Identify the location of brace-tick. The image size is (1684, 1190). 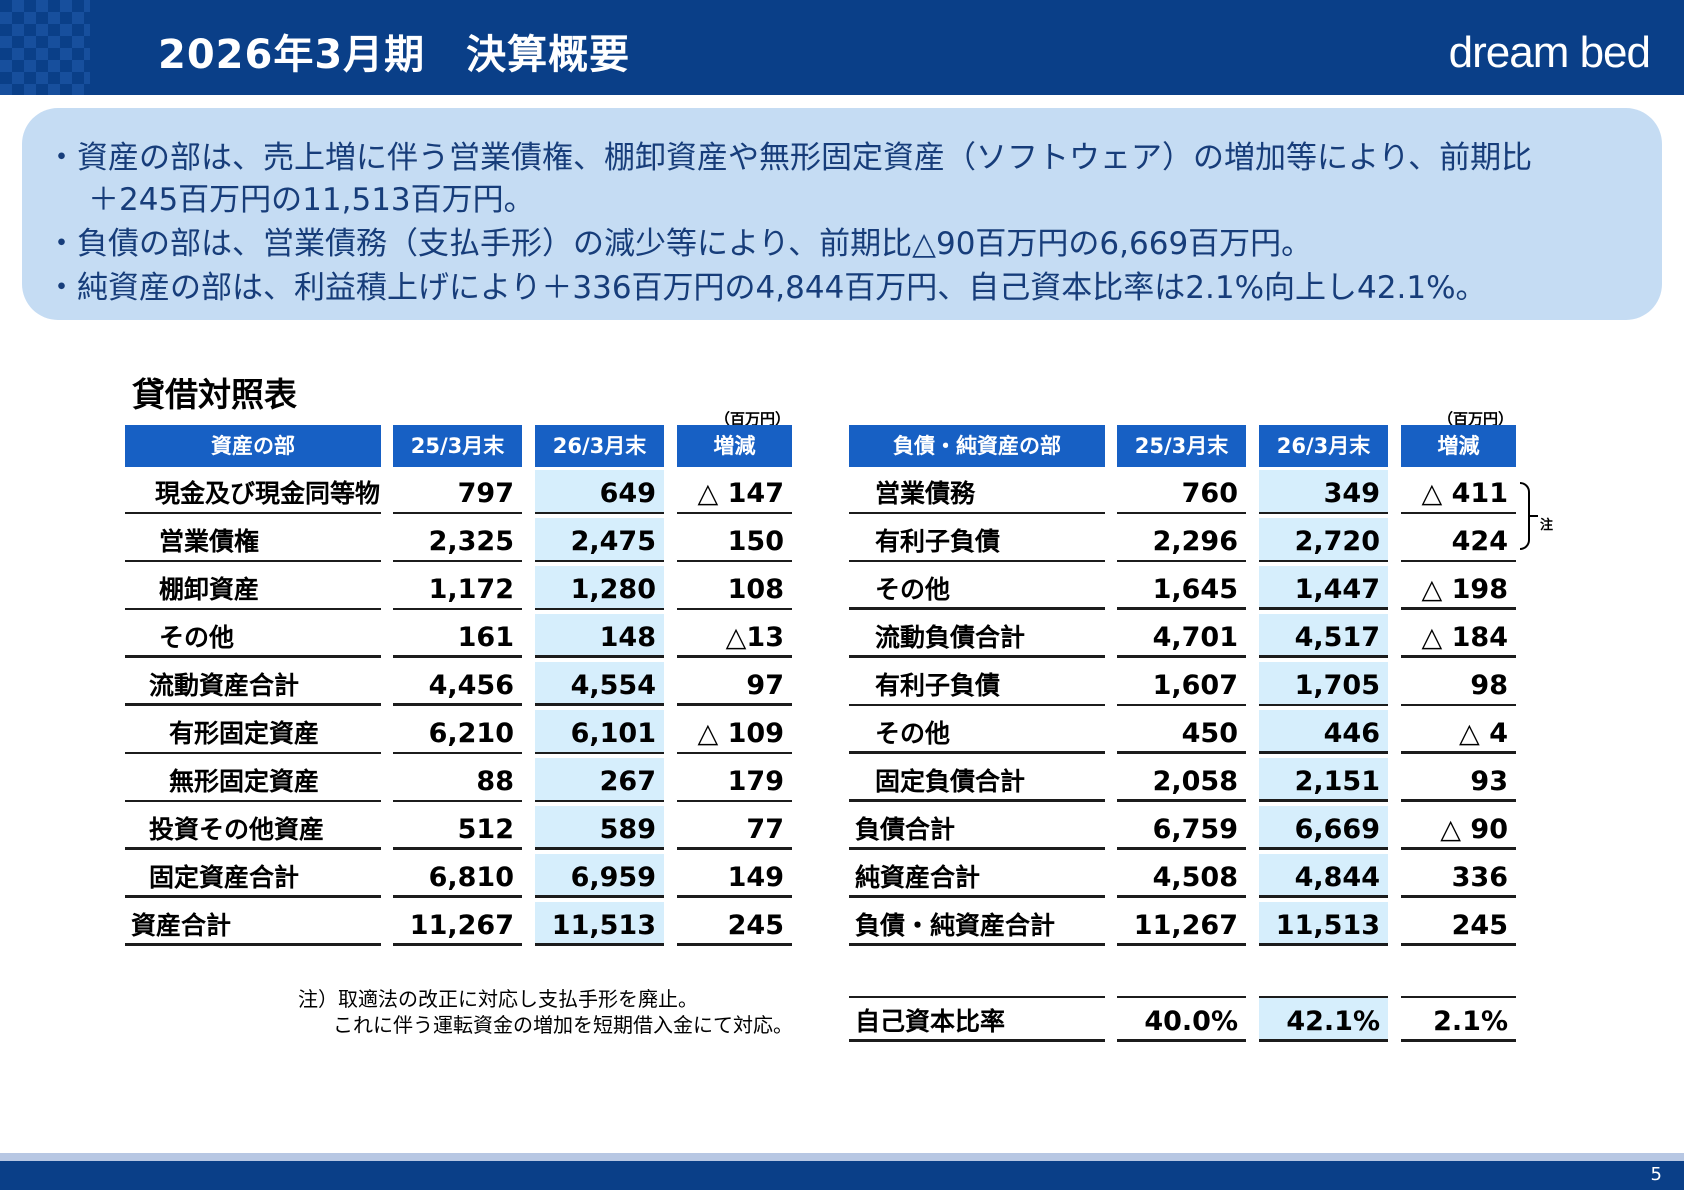
(1534, 516).